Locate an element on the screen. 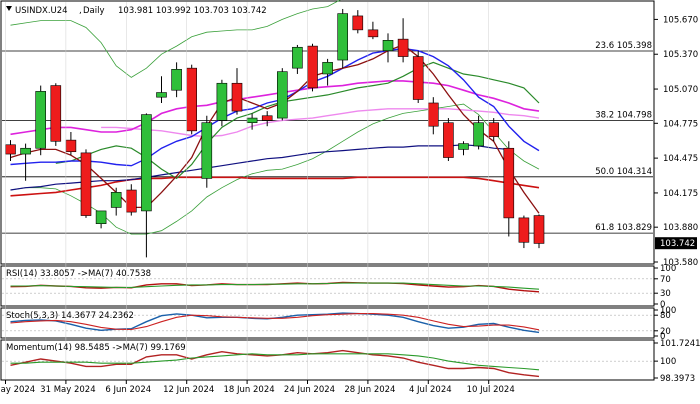  momentum-title: Momentum(14) 98.5485 ->MA(7) 99.1769 is located at coordinates (96, 348).